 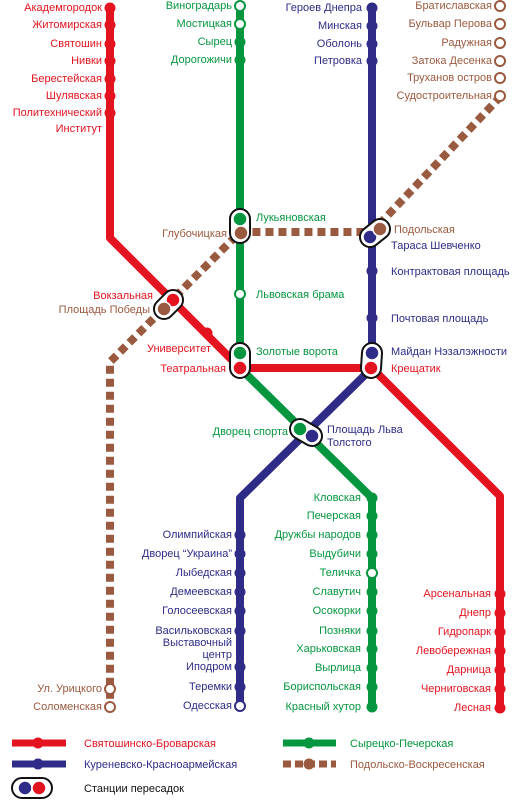 I want to click on station-label: Почтовая площадь, so click(x=440, y=319).